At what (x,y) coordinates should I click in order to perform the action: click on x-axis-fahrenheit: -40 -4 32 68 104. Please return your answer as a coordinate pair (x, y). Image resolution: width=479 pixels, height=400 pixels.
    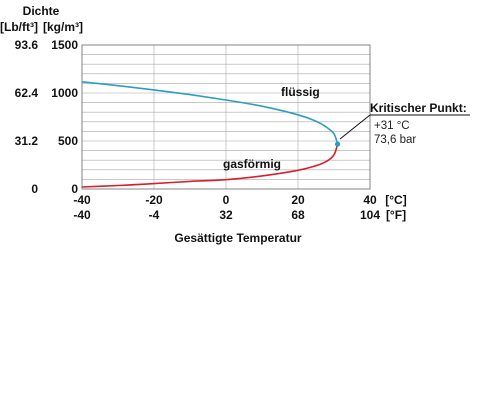
    Looking at the image, I should click on (226, 215).